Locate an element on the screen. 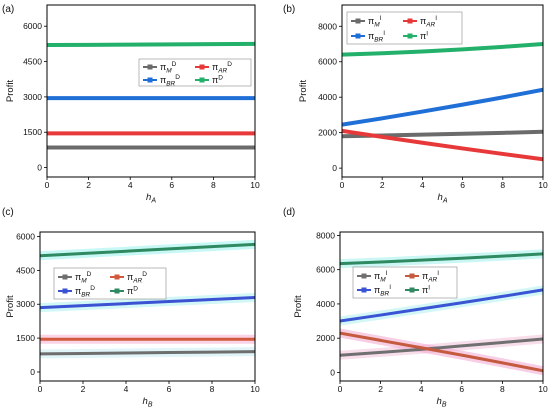  y-tick-label: 4000 is located at coordinates (325, 304).